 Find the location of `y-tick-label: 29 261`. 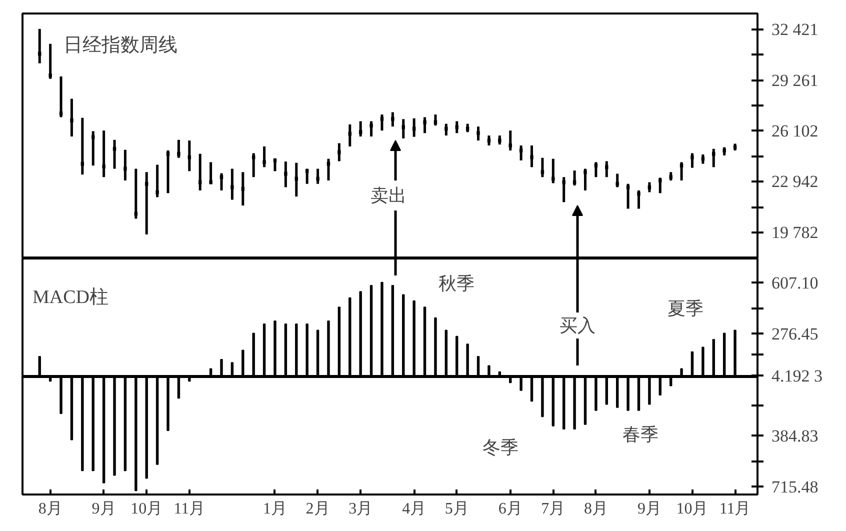

y-tick-label: 29 261 is located at coordinates (795, 80).